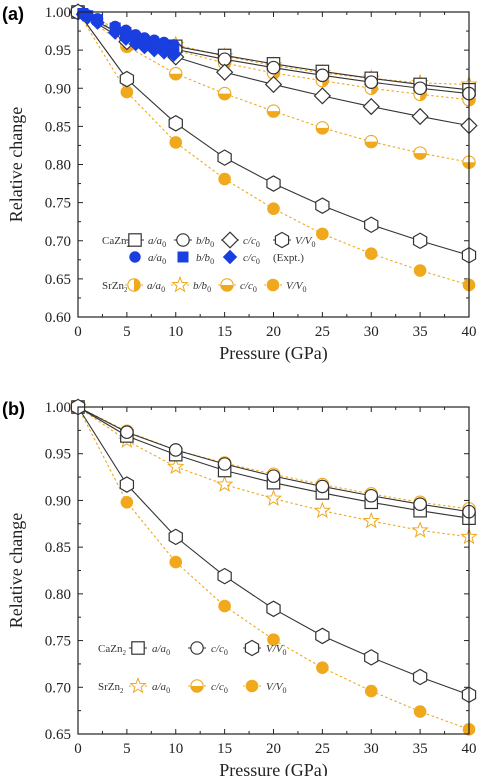 The height and width of the screenshot is (776, 480). I want to click on x-tick-label: 5, so click(127, 749).